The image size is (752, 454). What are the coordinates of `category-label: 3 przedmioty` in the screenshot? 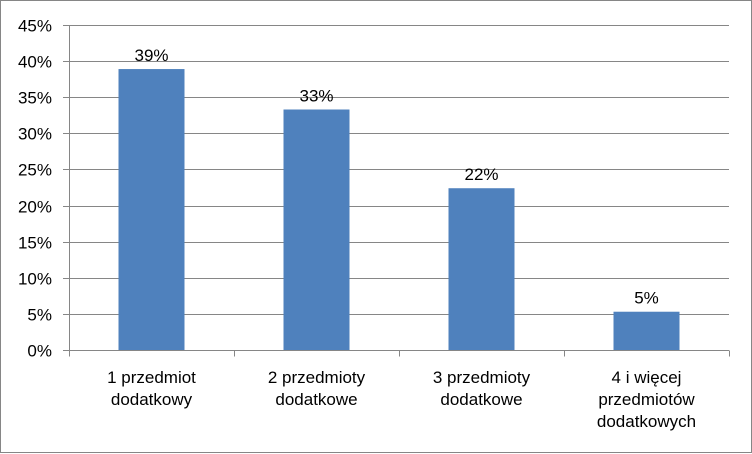 It's located at (482, 377).